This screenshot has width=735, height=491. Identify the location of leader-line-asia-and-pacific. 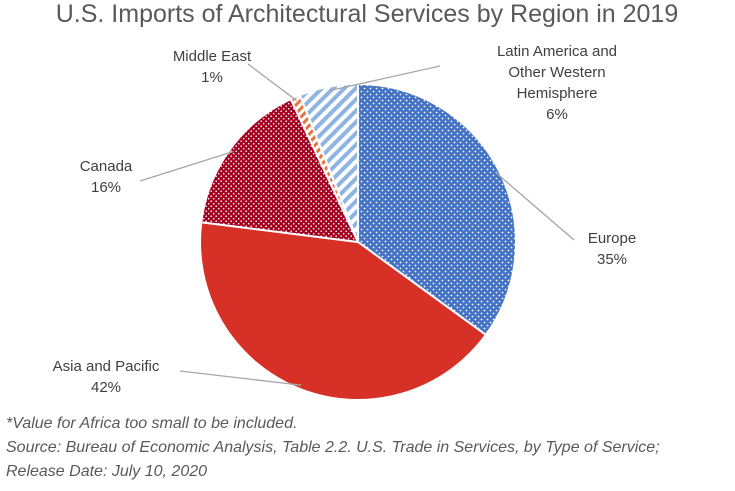
(240, 378).